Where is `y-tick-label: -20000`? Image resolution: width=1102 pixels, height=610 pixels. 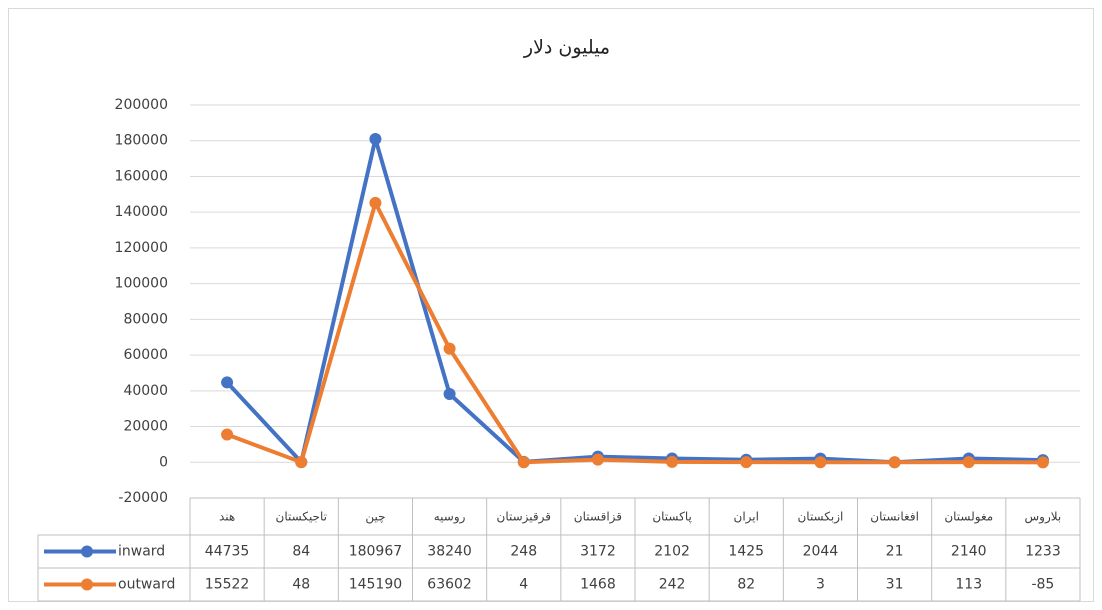 y-tick-label: -20000 is located at coordinates (143, 498).